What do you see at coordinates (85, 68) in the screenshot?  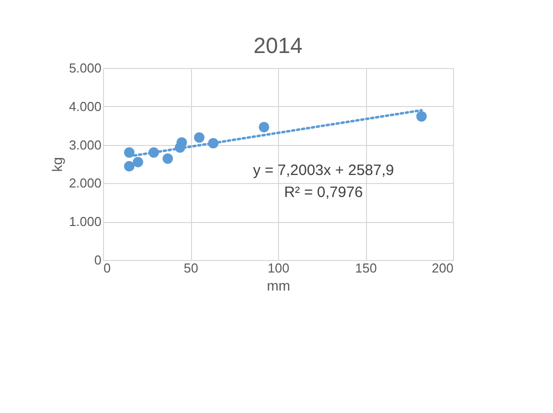 I see `y-tick-label: 5.000` at bounding box center [85, 68].